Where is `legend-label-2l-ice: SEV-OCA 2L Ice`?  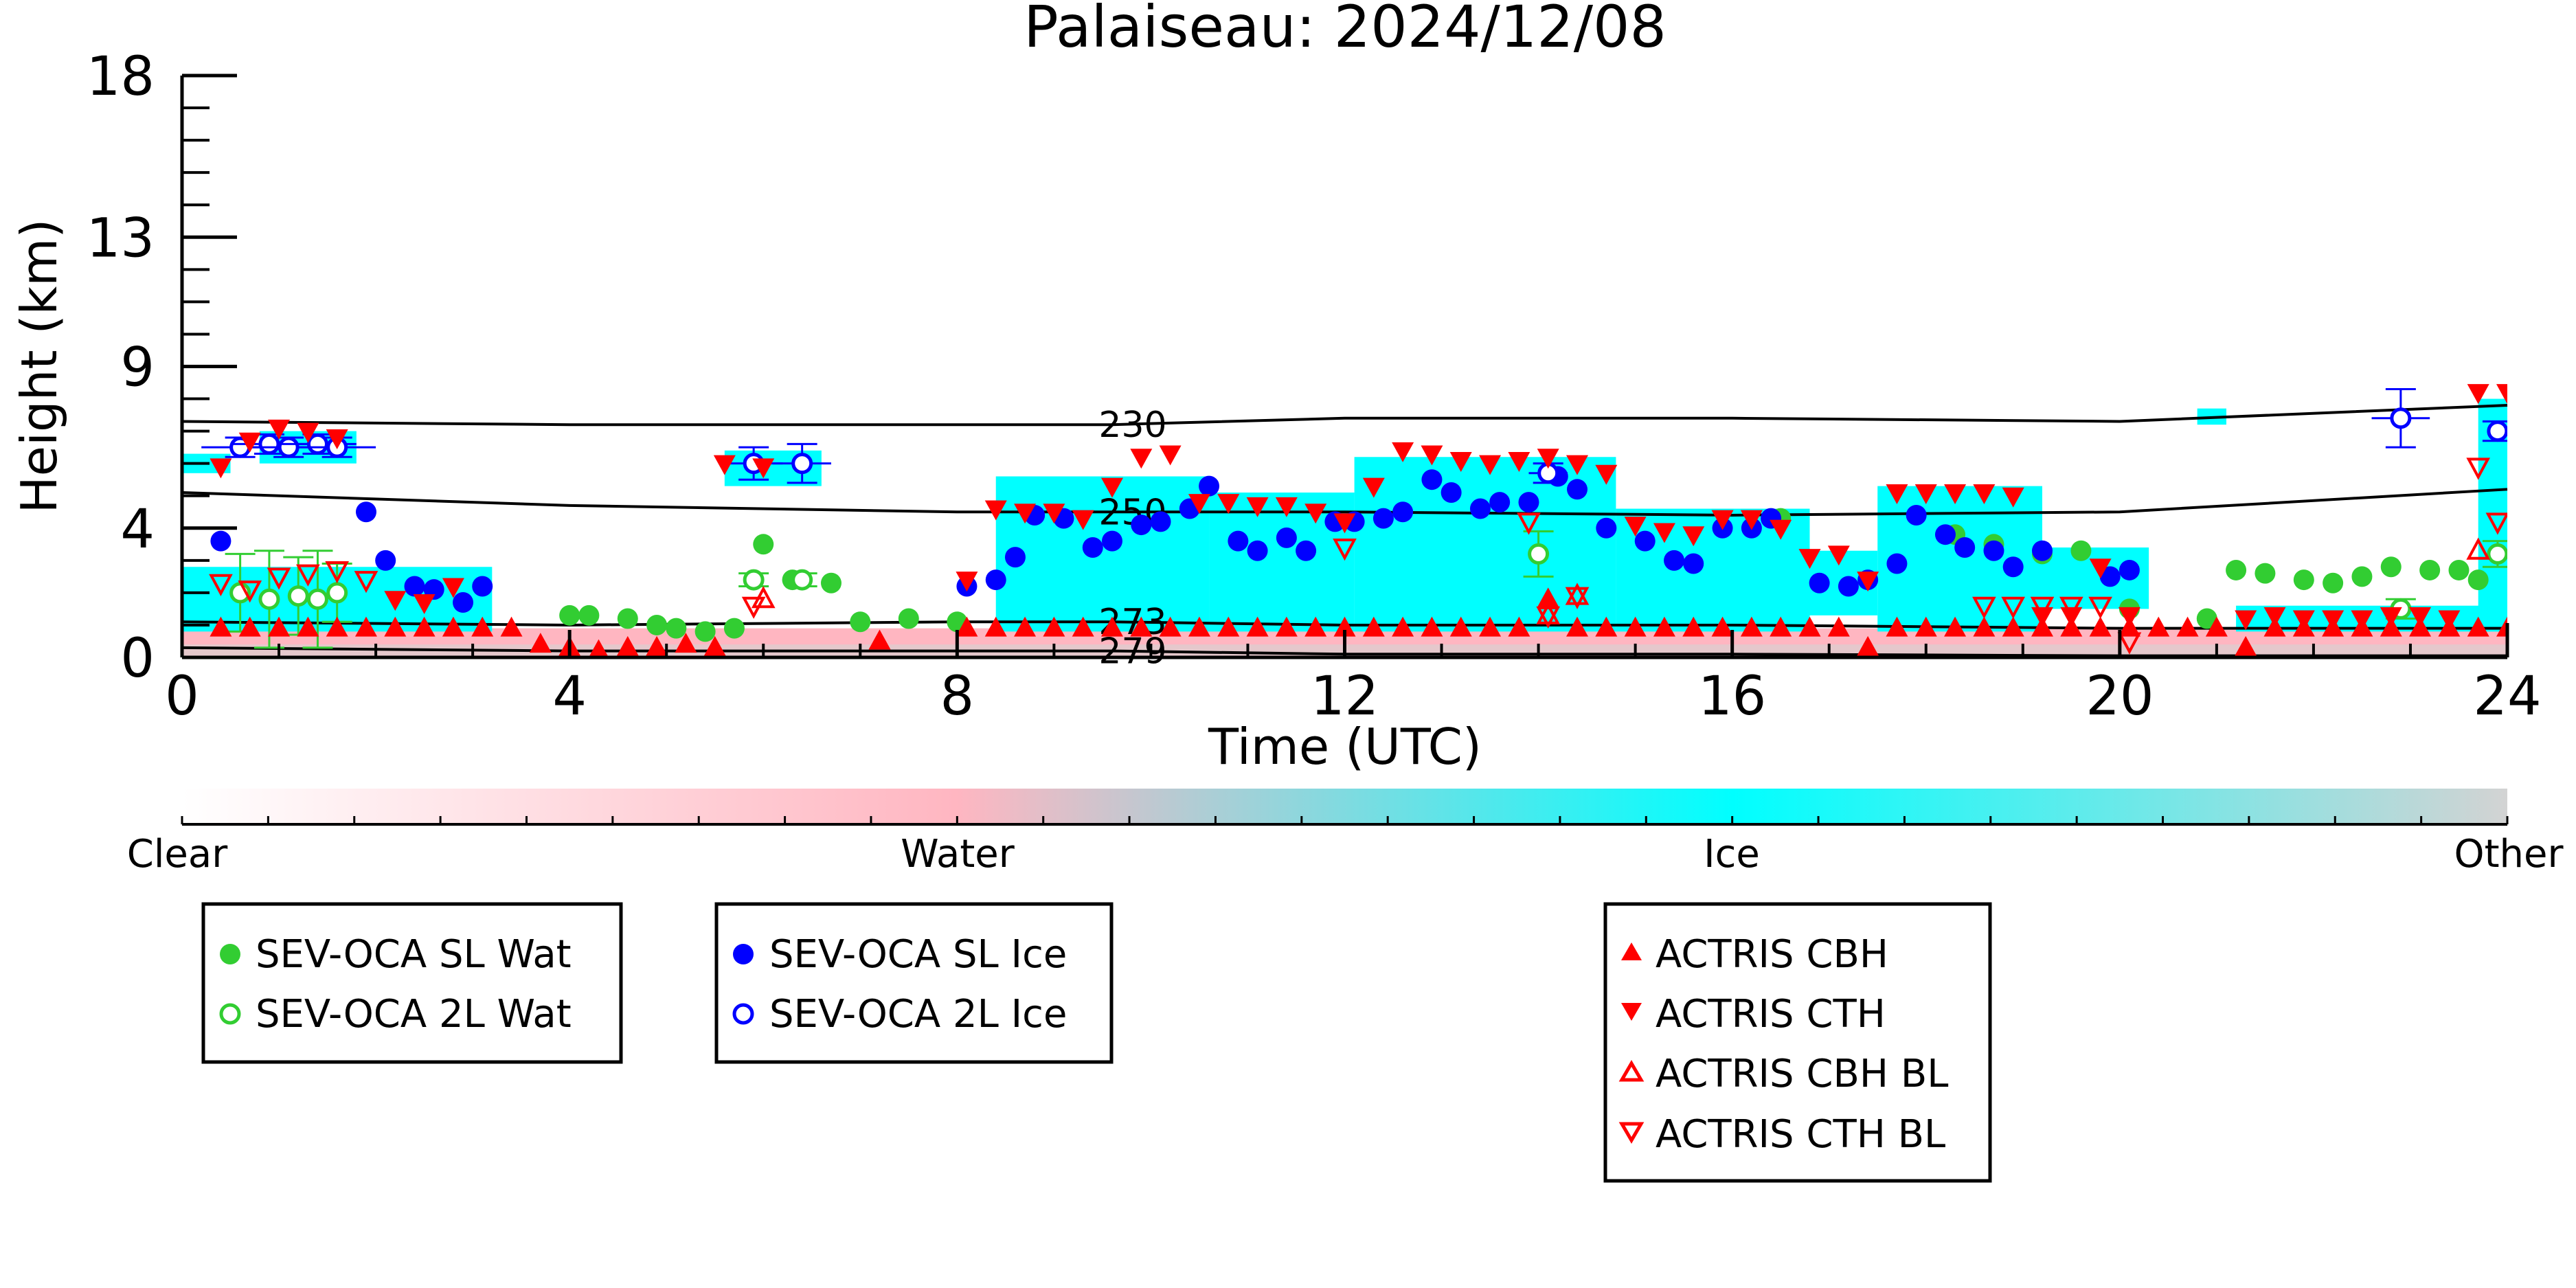
legend-label-2l-ice: SEV-OCA 2L Ice is located at coordinates (918, 1014).